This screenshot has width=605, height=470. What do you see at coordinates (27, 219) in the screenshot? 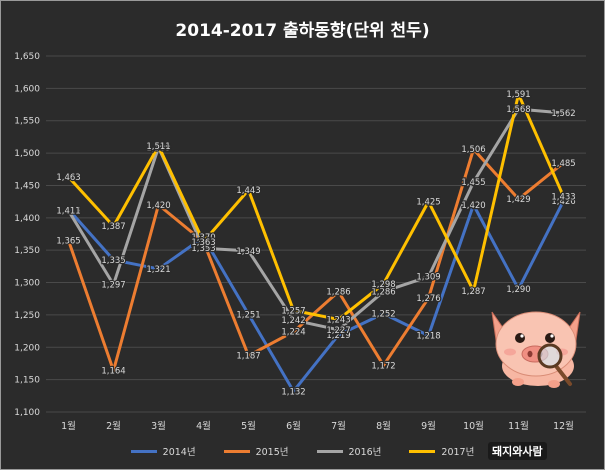
I see `y-tick-label: 1,400` at bounding box center [27, 219].